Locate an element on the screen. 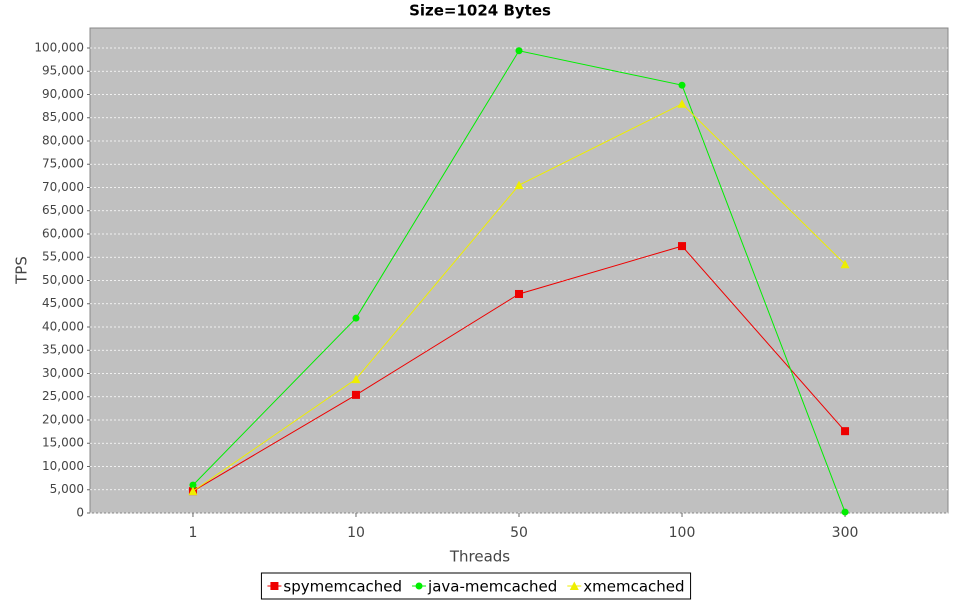  y-tick-label: 15,000 is located at coordinates (63, 443).